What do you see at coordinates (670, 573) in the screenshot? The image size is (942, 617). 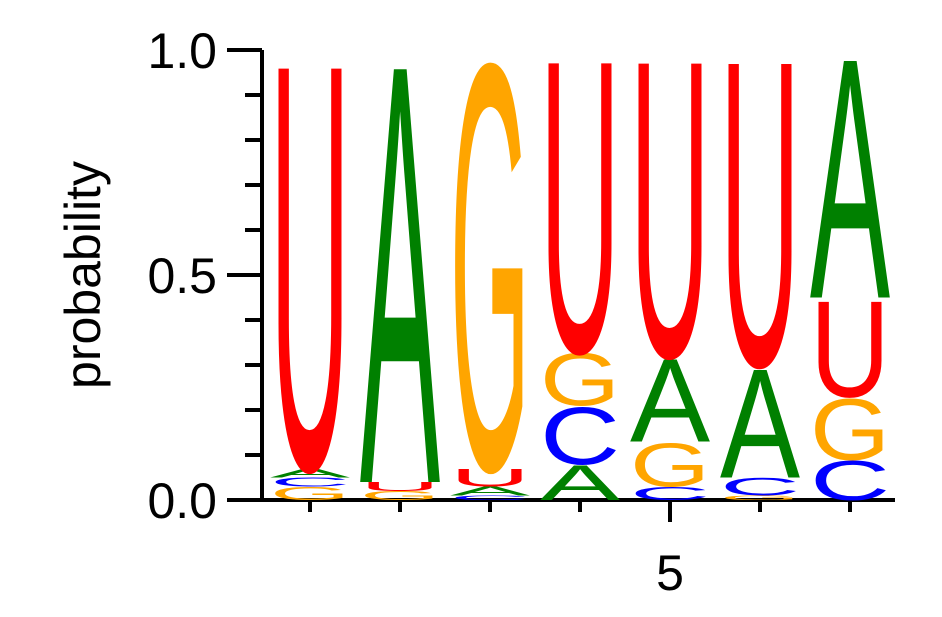 I see `x-tick-label: 5` at bounding box center [670, 573].